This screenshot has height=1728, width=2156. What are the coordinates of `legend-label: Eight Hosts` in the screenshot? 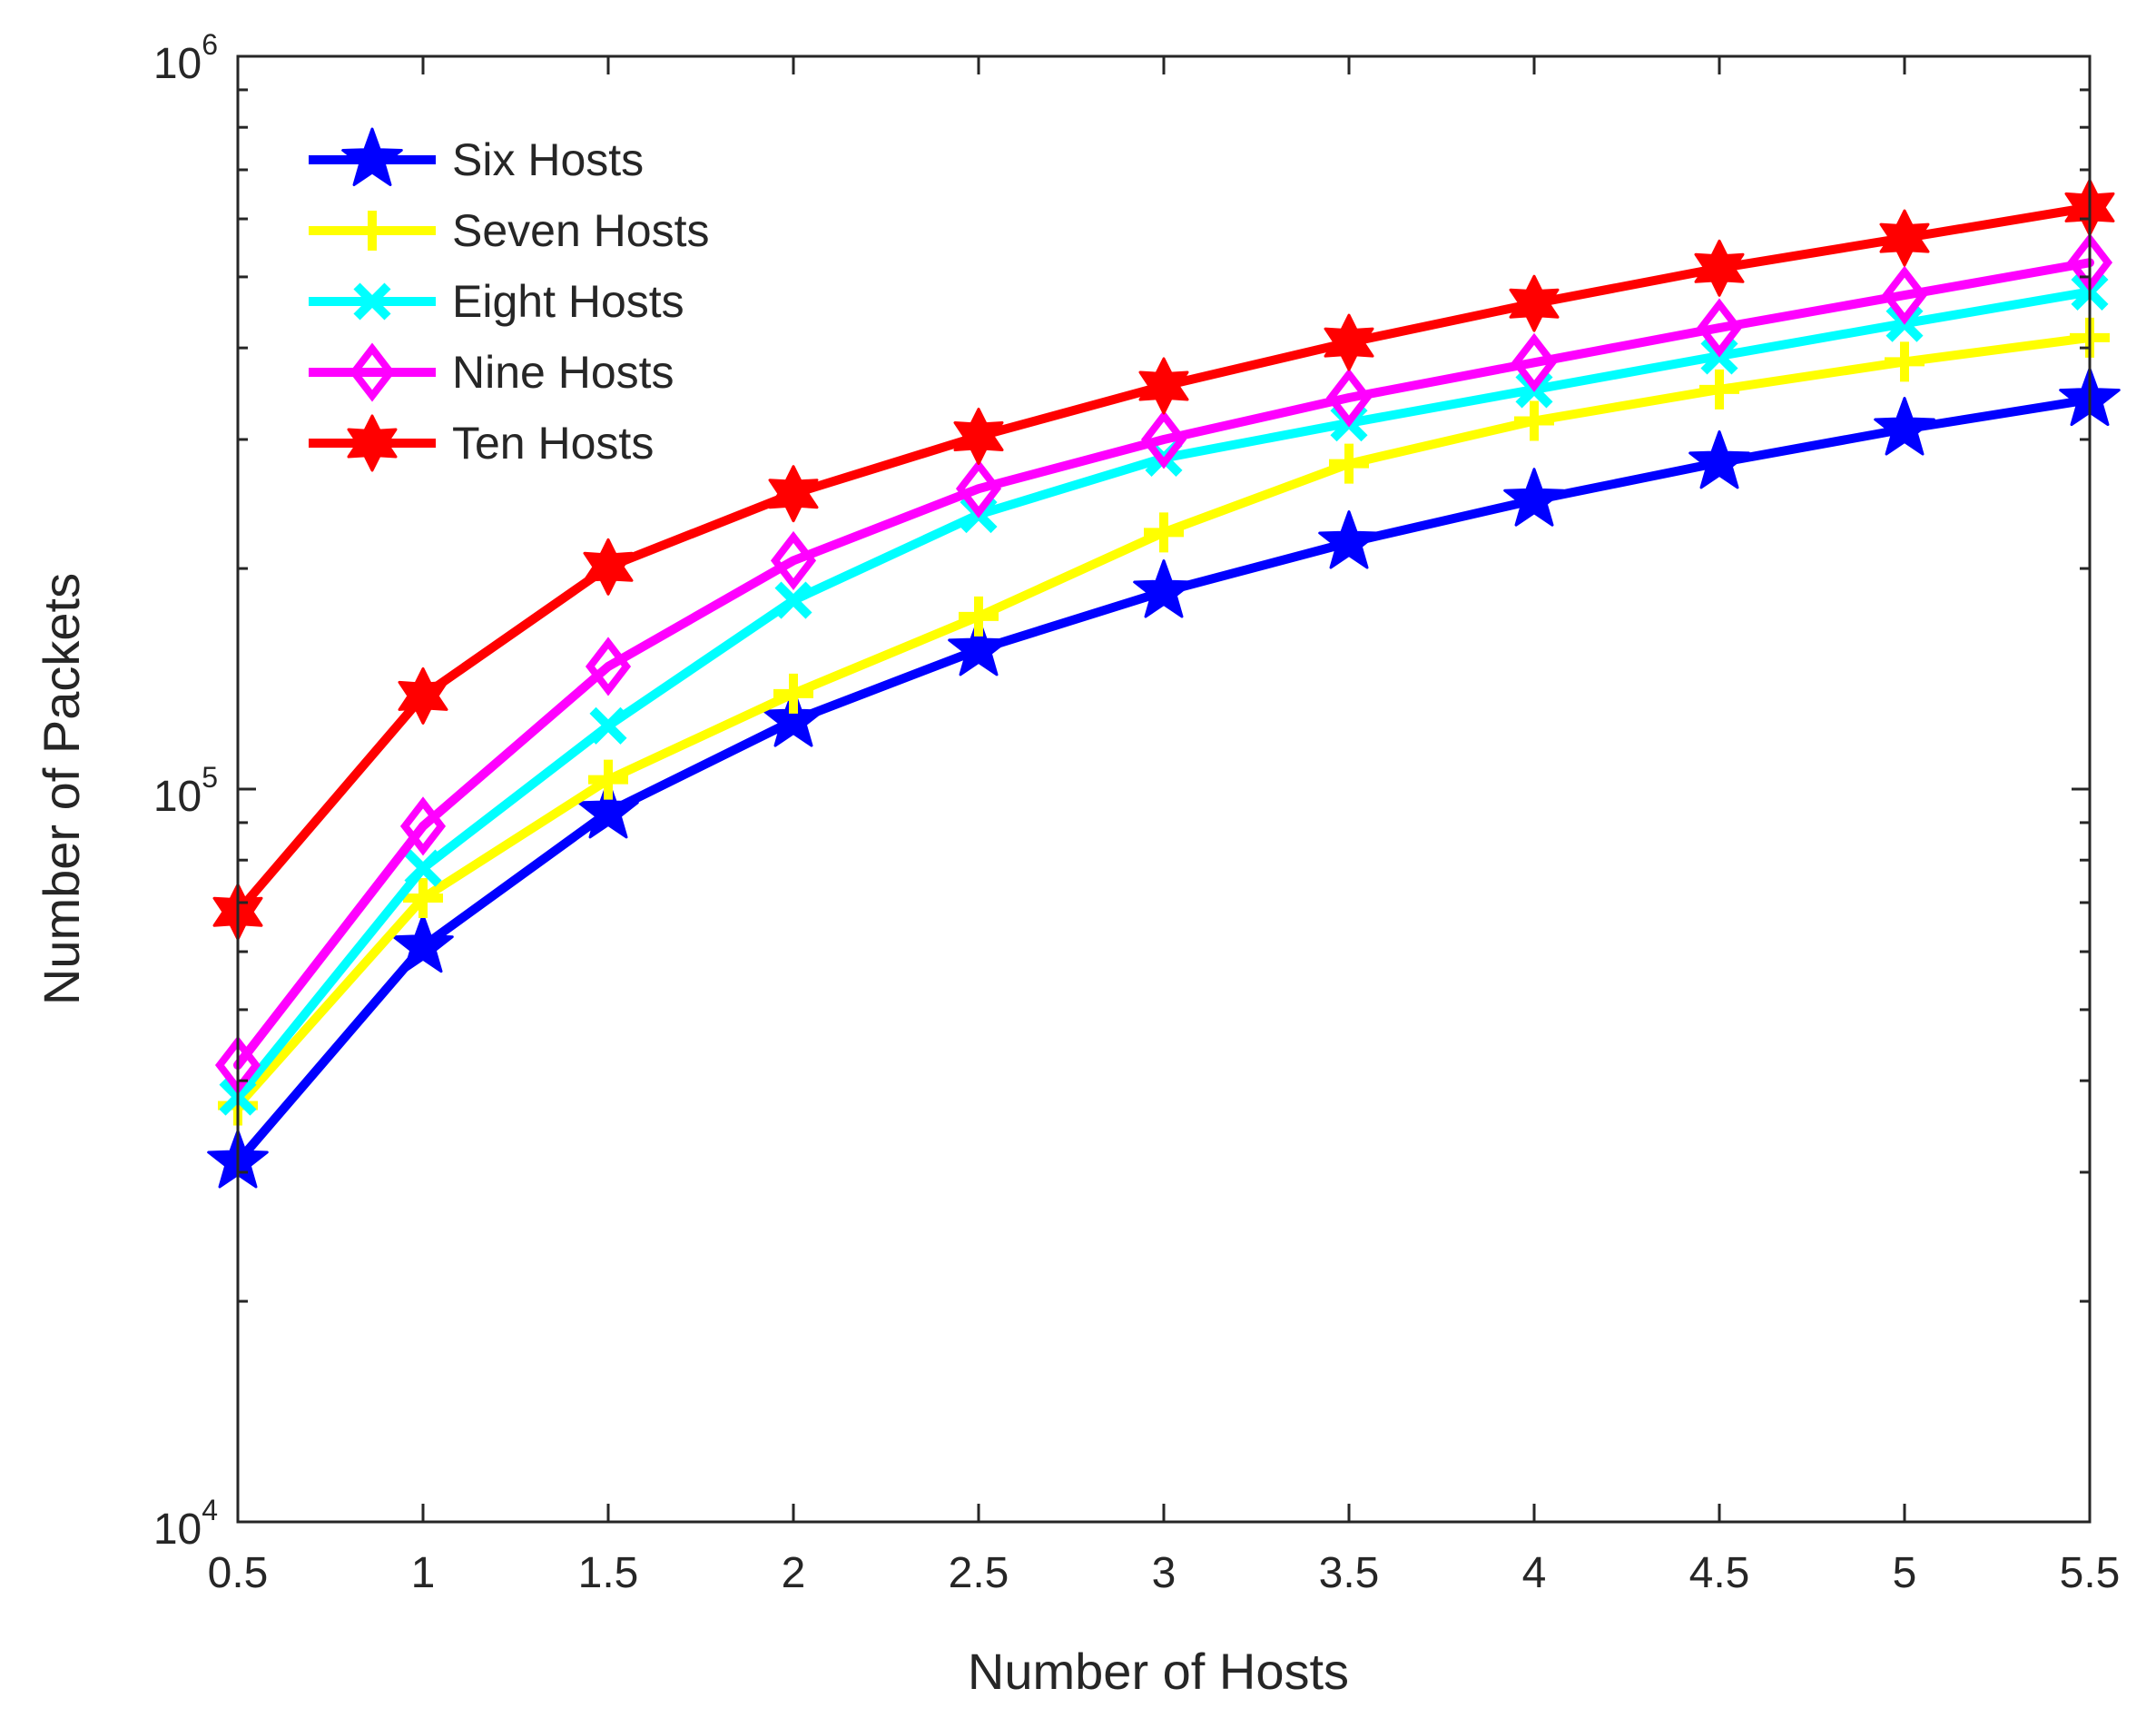 It's located at (568, 301).